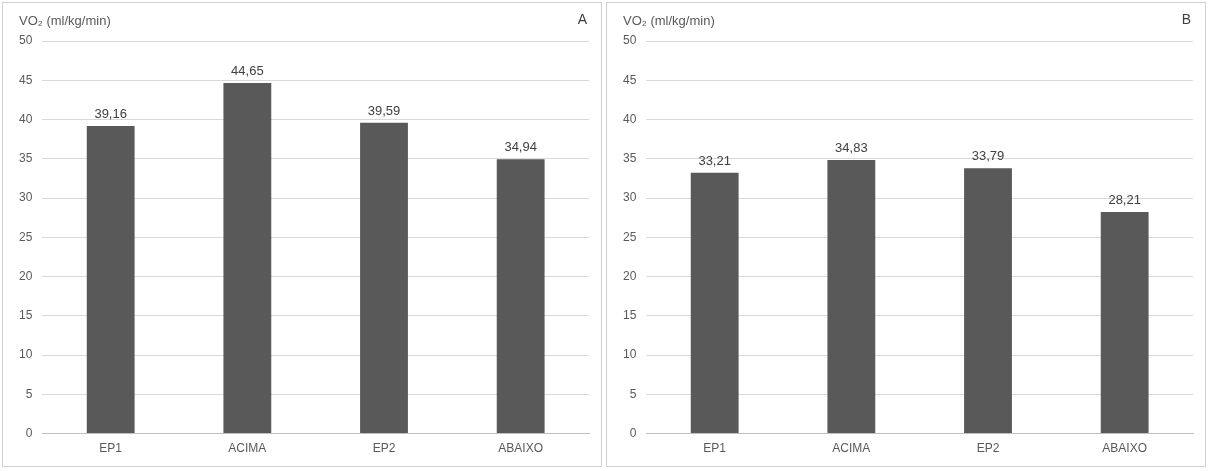 This screenshot has height=471, width=1213. I want to click on data-label: 28,21, so click(1124, 200).